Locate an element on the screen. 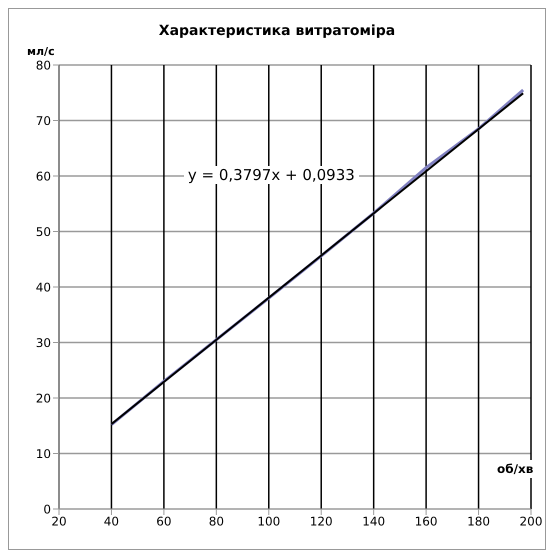 This screenshot has width=548, height=556. x-axis-title: об/хв is located at coordinates (515, 469).